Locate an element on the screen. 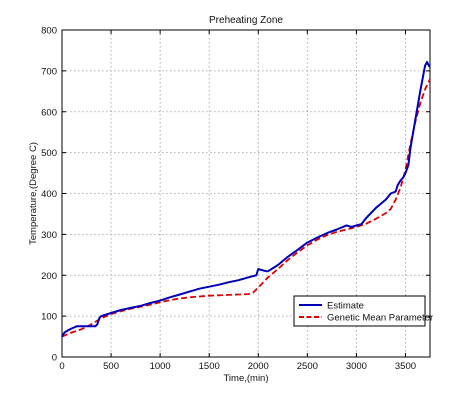  y-axis-title: Temperature,(Degree C) is located at coordinates (33, 193).